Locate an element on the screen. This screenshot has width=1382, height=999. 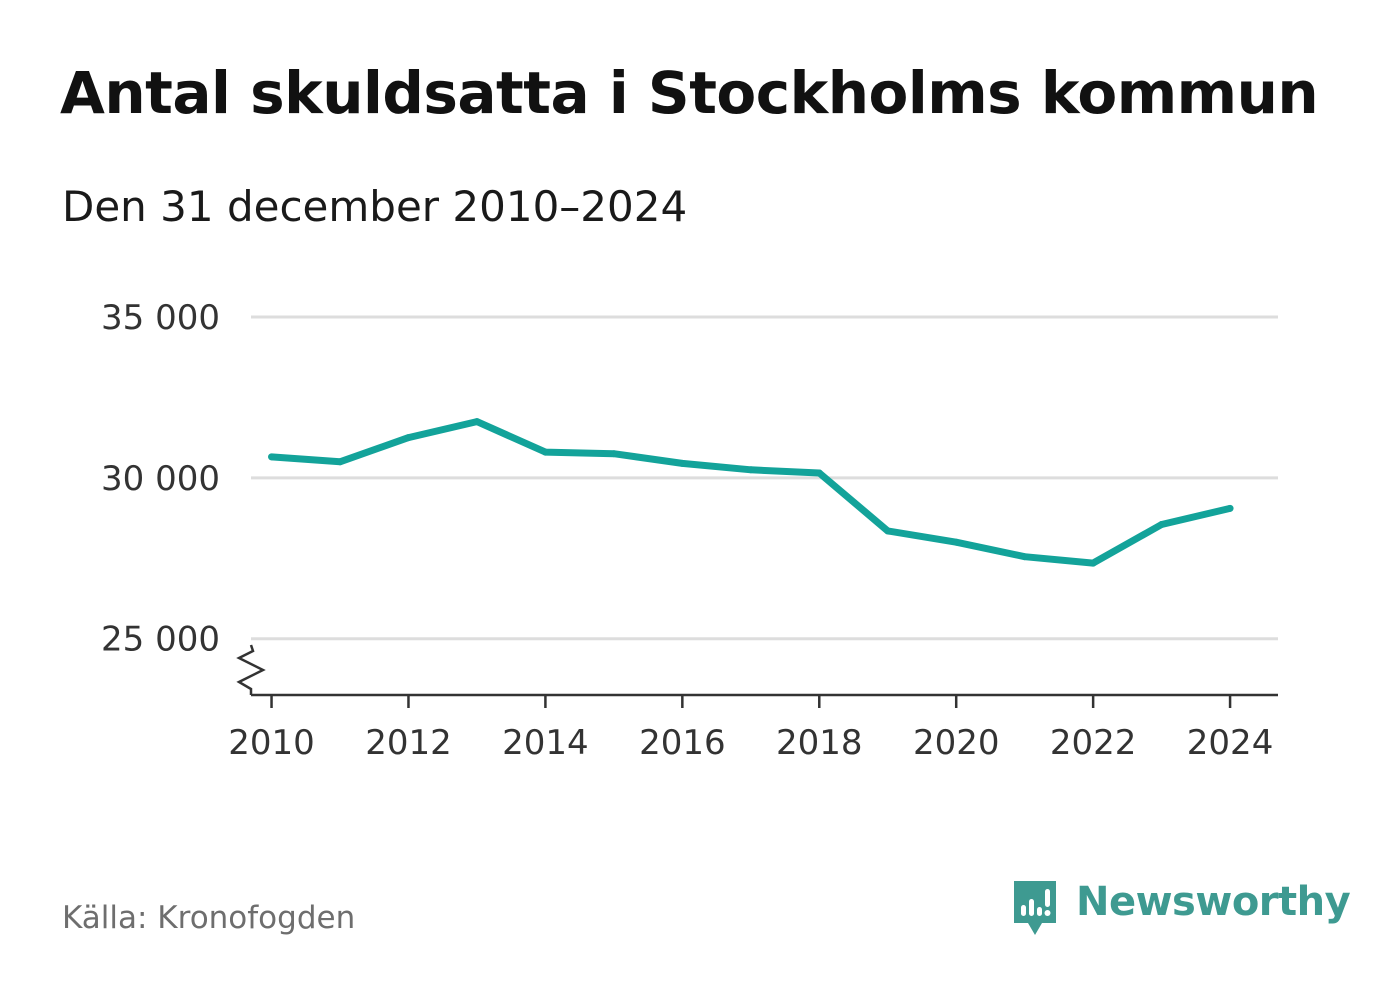
x-tick-label: 2024 is located at coordinates (1230, 743).